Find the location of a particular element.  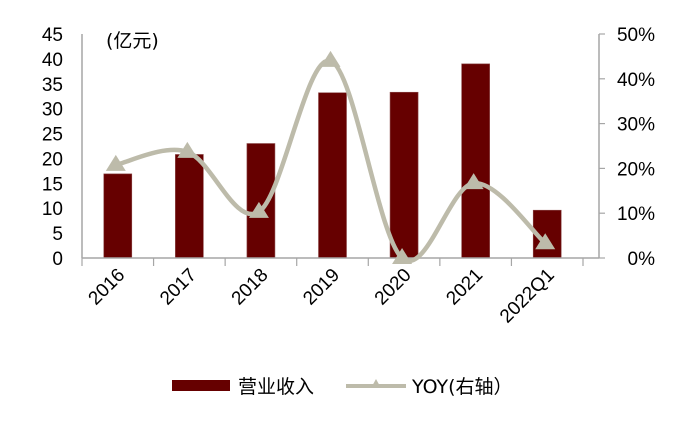

right-axis-ticks: 0% 10% 20% 30% 40% 50% is located at coordinates (636, 147).